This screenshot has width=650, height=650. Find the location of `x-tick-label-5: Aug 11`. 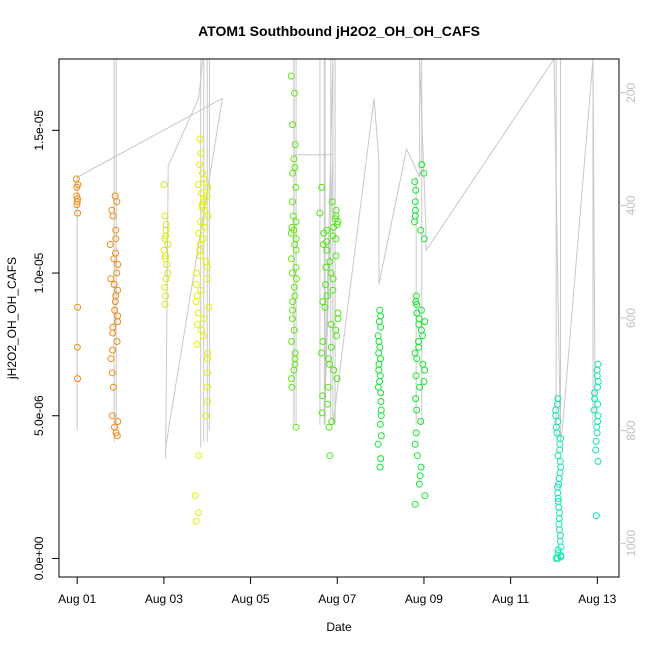

x-tick-label-5: Aug 11 is located at coordinates (510, 599).